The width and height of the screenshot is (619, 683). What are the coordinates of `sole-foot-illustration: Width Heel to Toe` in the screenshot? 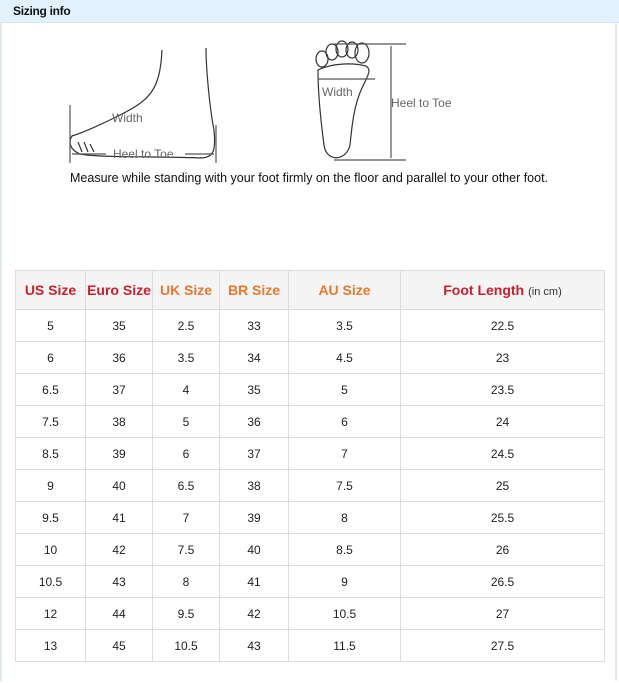 It's located at (383, 100).